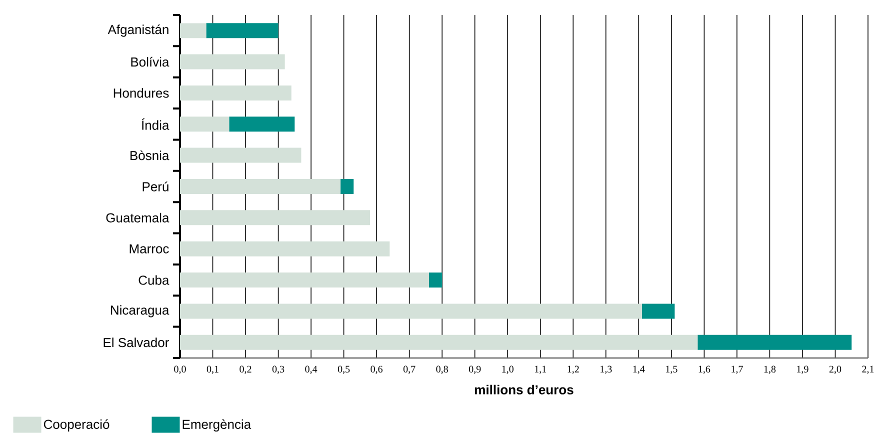  Describe the element at coordinates (835, 370) in the screenshot. I see `x-tick-label: 2,0` at that location.